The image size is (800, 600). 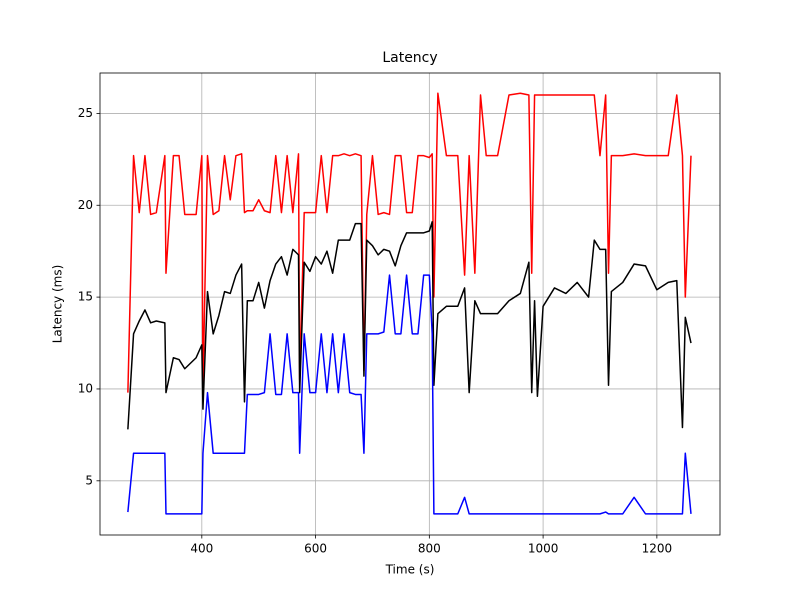 What do you see at coordinates (429, 549) in the screenshot?
I see `x-tick-label: 800` at bounding box center [429, 549].